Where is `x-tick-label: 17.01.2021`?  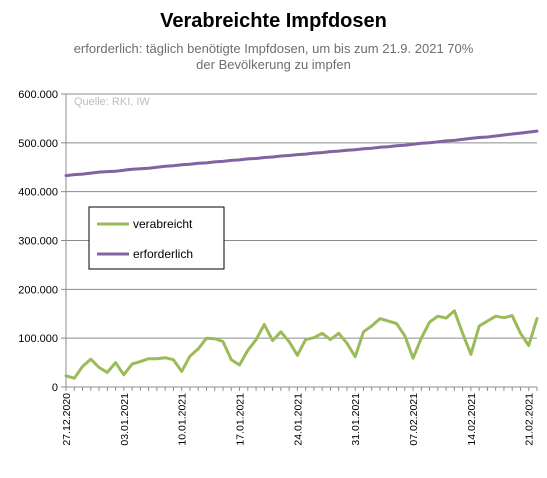 x-tick-label: 17.01.2021 is located at coordinates (241, 419).